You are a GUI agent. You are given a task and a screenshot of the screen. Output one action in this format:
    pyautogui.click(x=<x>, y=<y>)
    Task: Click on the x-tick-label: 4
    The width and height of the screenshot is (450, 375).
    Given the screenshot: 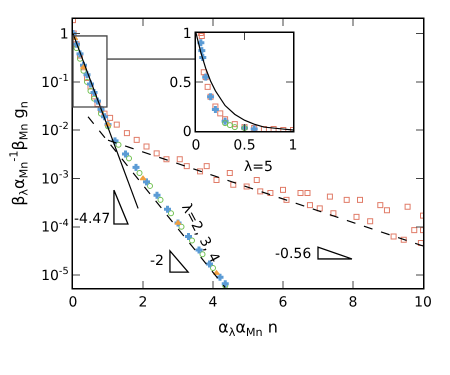 What is the action you would take?
    pyautogui.click(x=213, y=302)
    